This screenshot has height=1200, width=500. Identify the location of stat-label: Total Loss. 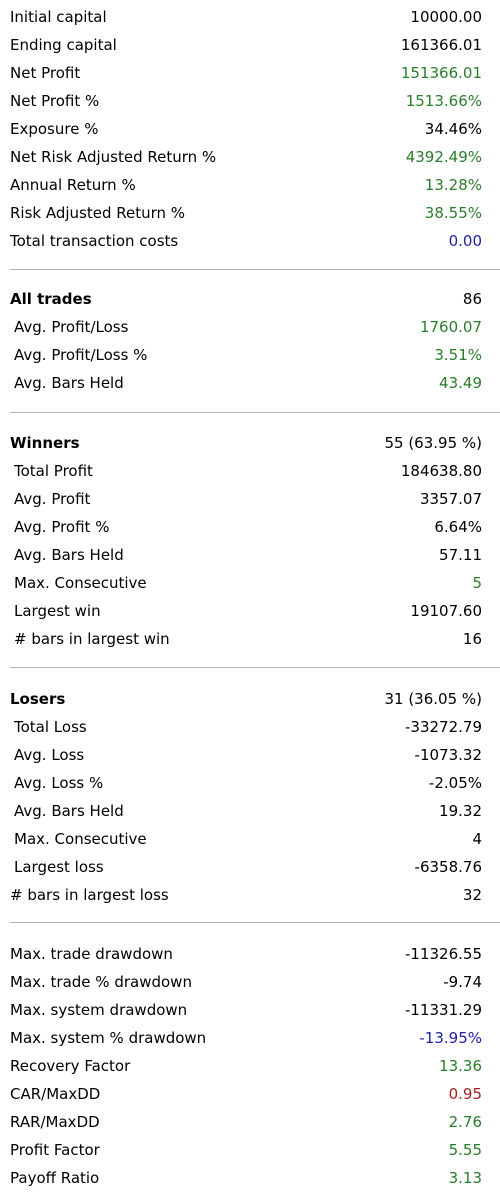
(50, 727).